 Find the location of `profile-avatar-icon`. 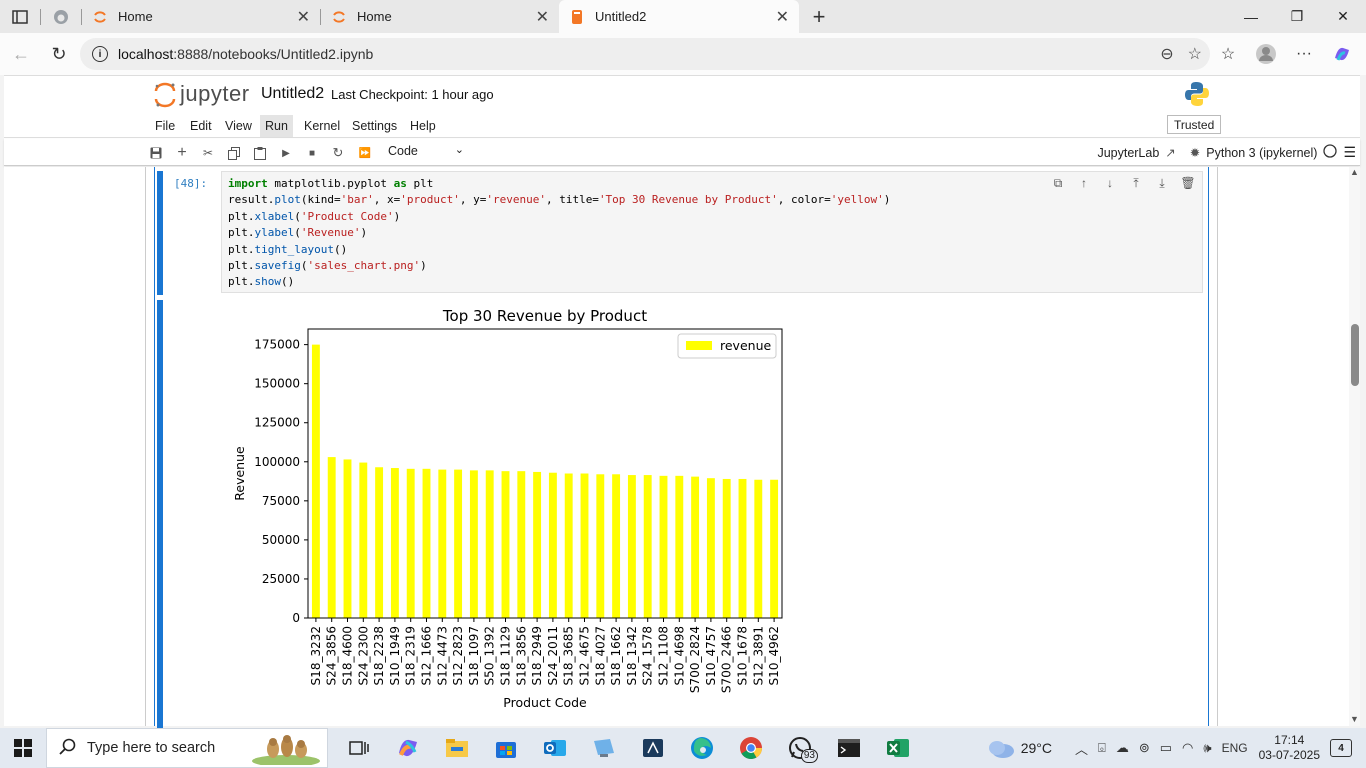

profile-avatar-icon is located at coordinates (1266, 54).